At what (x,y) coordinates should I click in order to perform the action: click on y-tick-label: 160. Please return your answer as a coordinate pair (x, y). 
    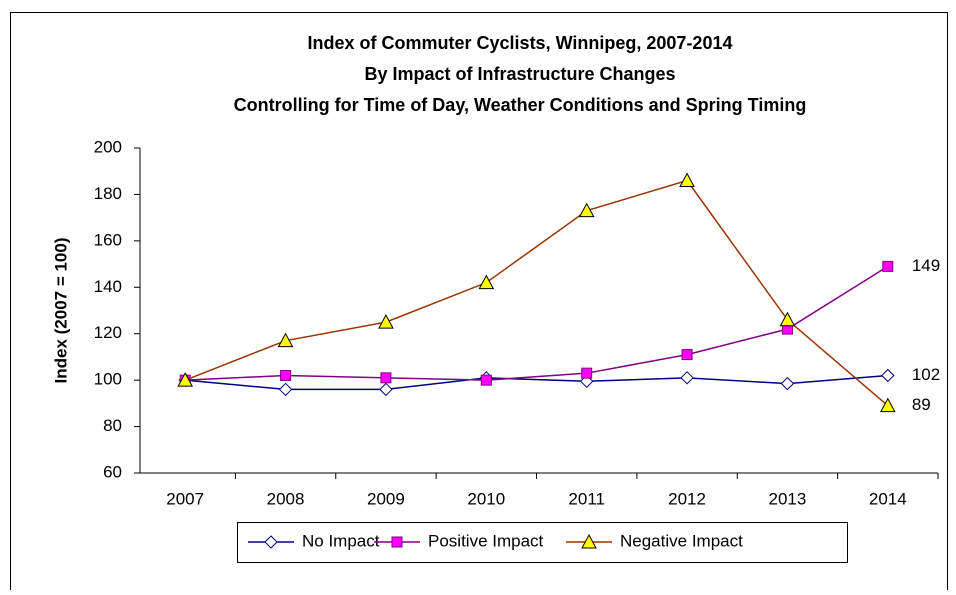
    Looking at the image, I should click on (108, 239).